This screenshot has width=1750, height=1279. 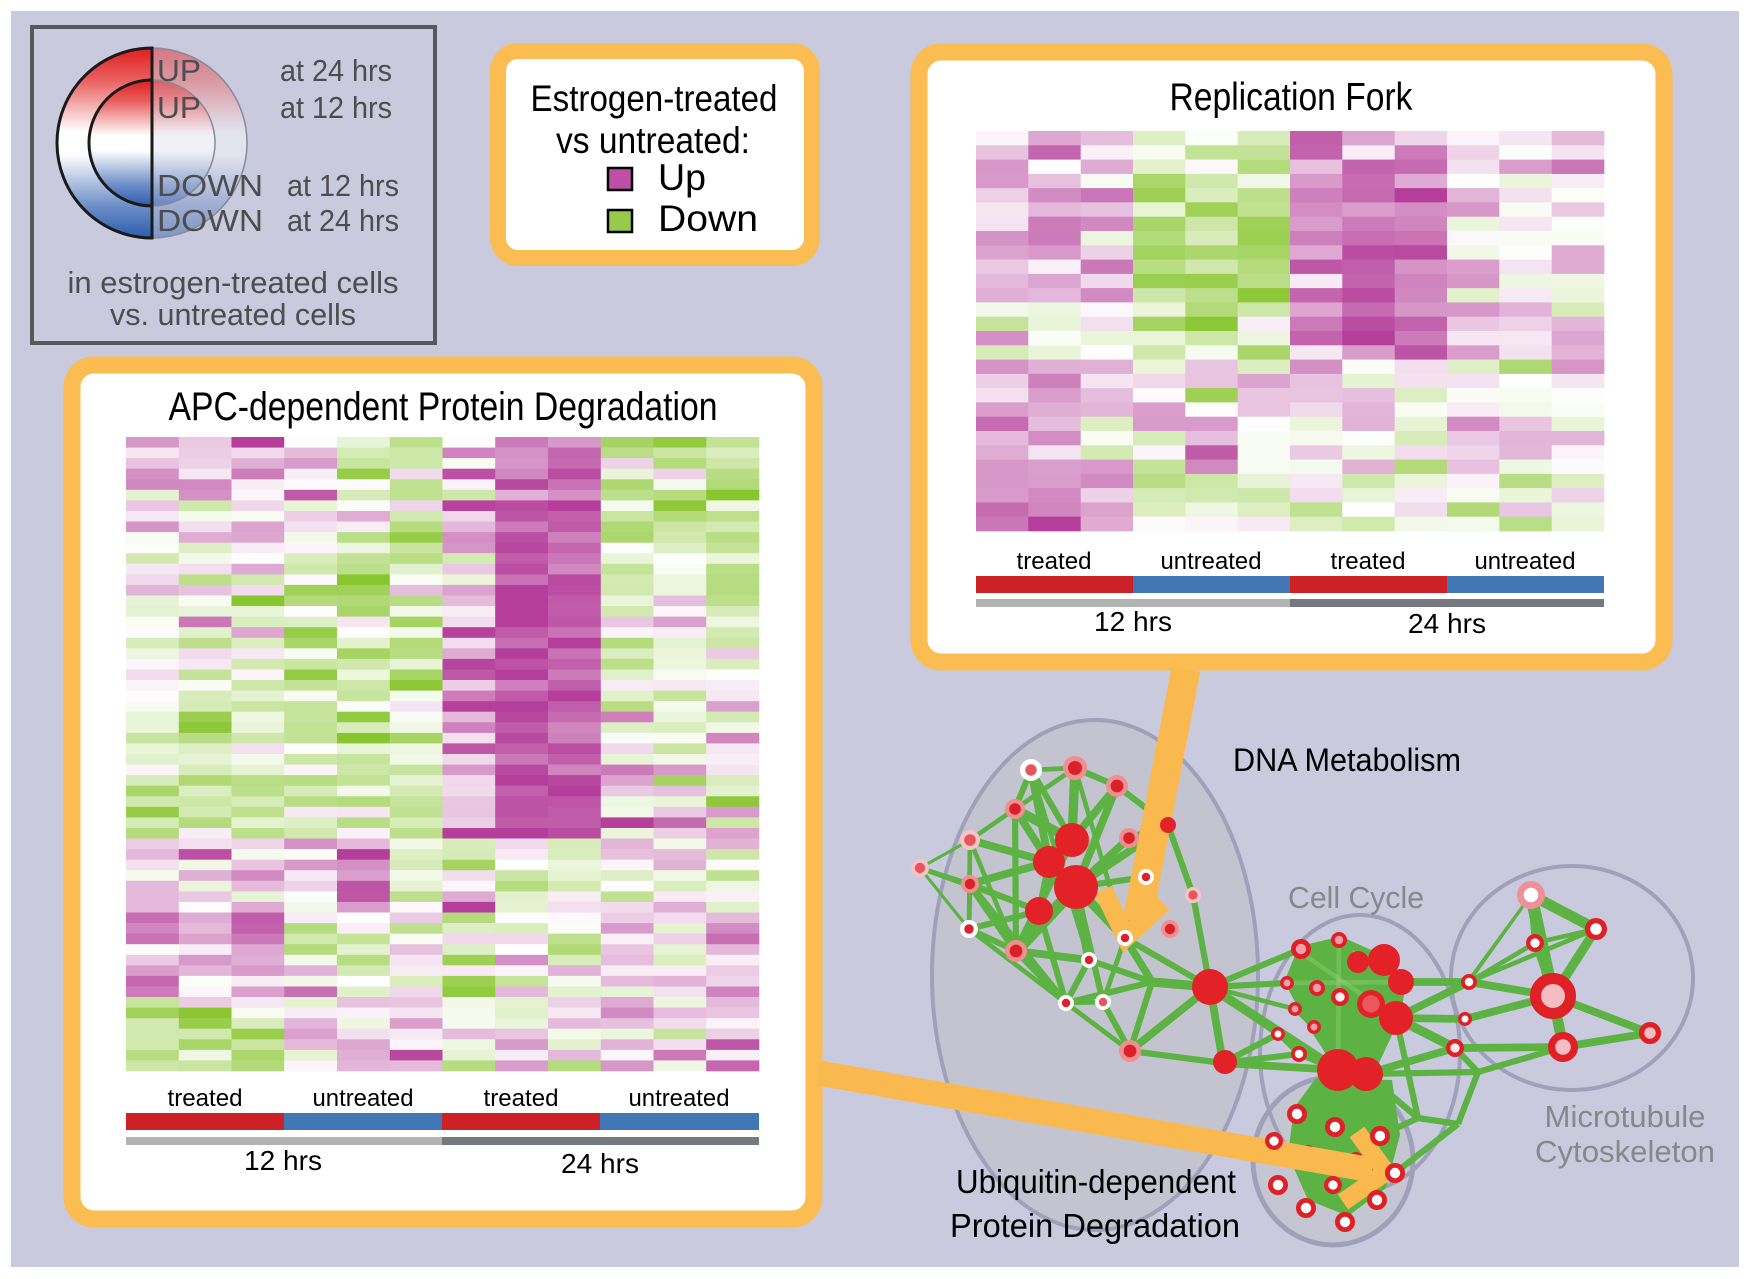 What do you see at coordinates (233, 314) in the screenshot?
I see `svg-text: vs. untreated cells` at bounding box center [233, 314].